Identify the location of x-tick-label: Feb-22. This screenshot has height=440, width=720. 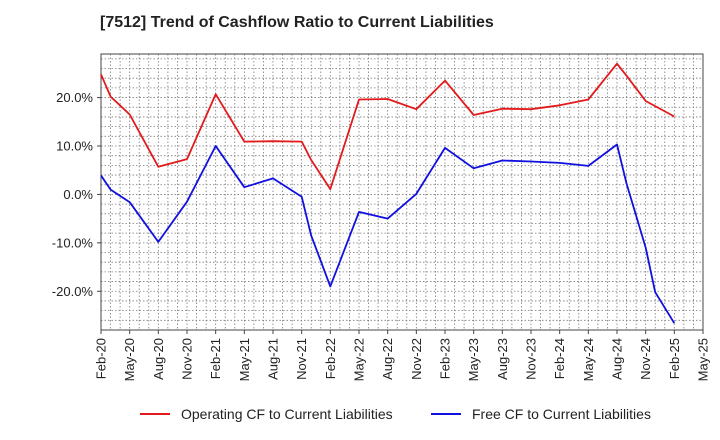
(330, 358).